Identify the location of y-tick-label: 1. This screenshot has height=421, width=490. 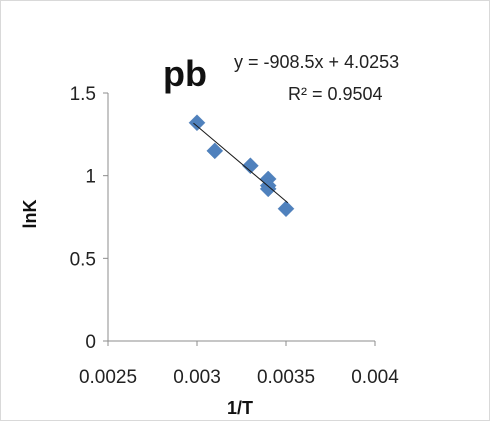
(90, 177).